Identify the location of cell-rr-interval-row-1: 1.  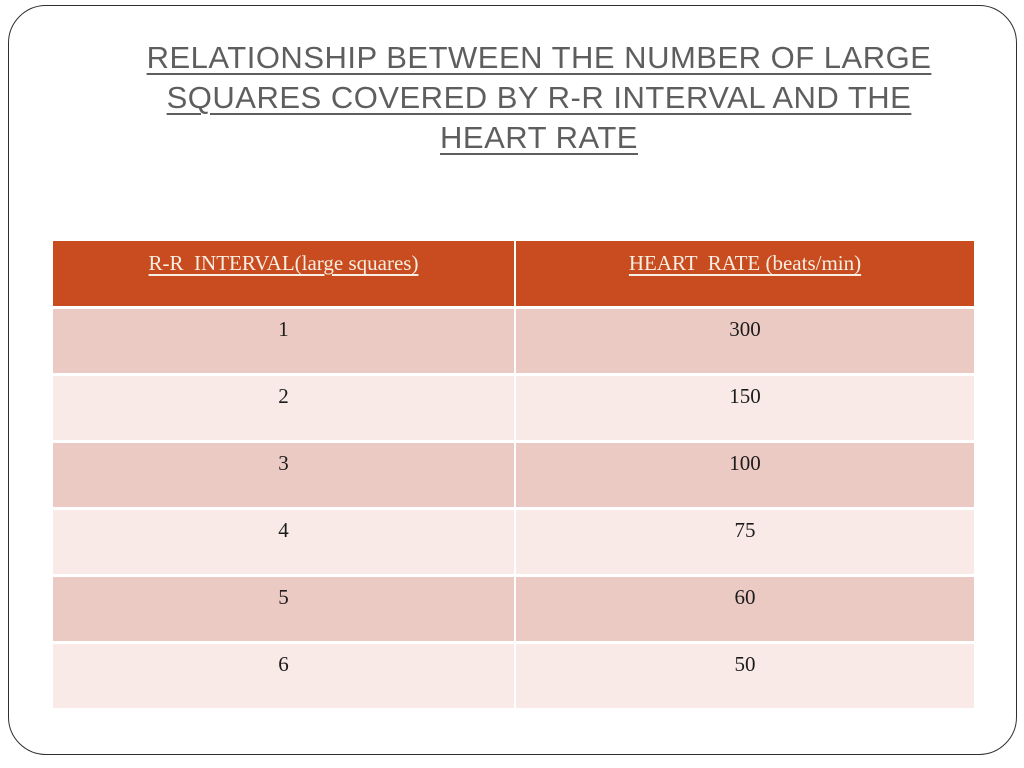
(283, 341).